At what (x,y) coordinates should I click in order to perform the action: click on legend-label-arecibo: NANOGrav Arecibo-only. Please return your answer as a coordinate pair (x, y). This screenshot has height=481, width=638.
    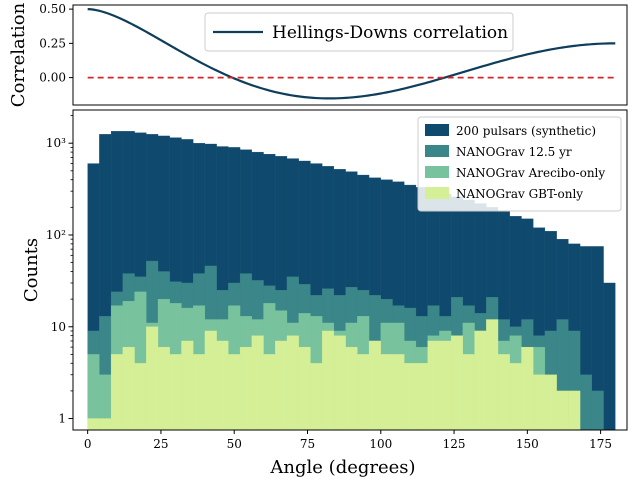
    Looking at the image, I should click on (530, 173).